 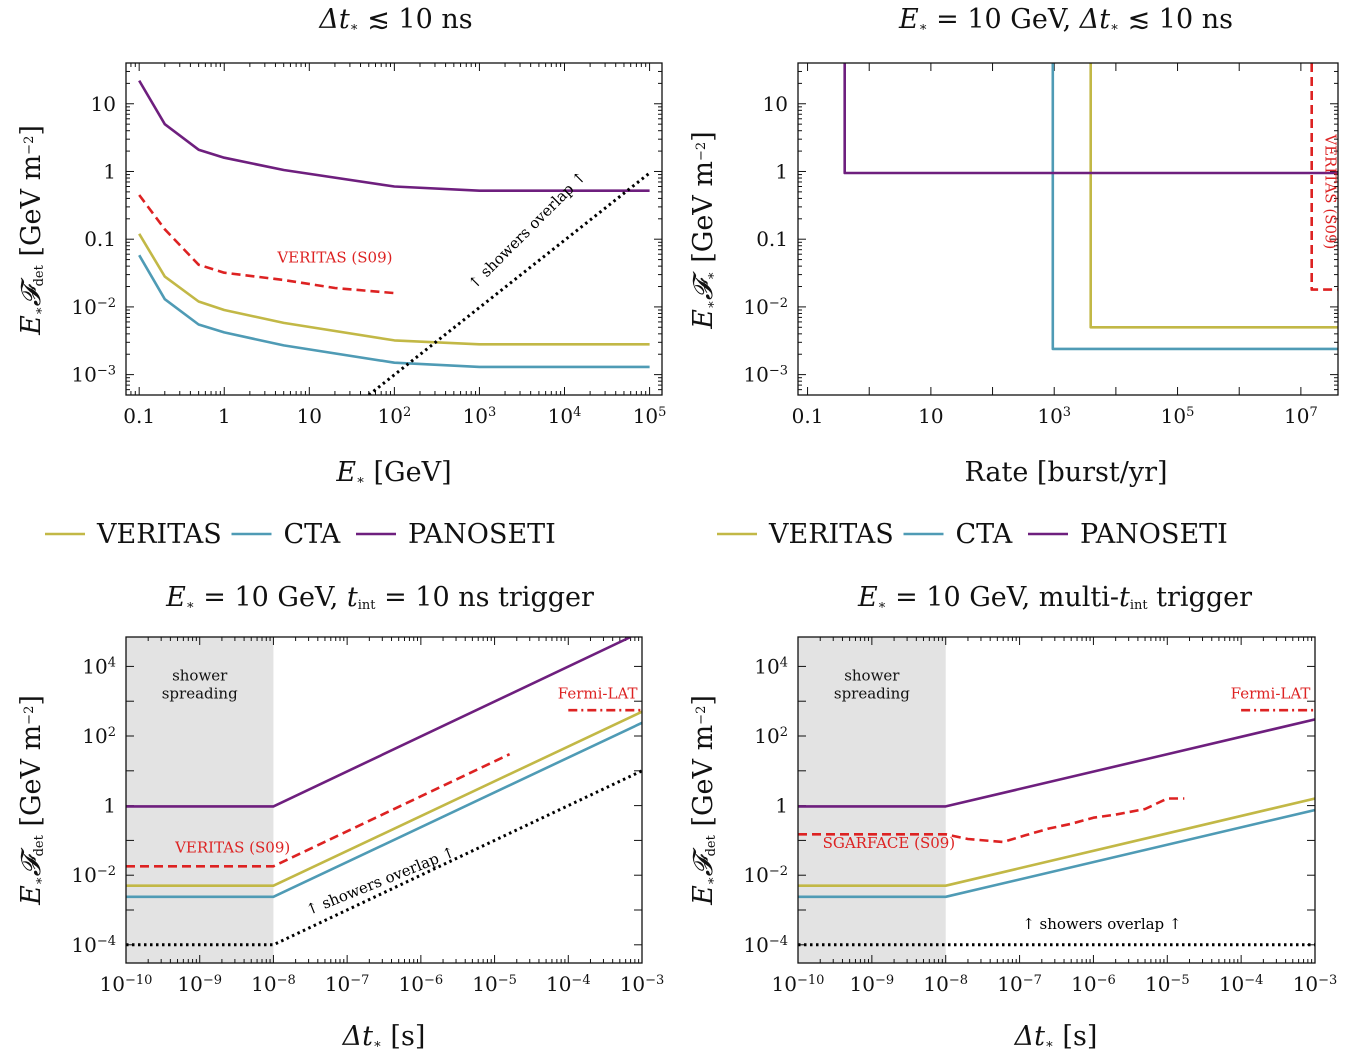 I want to click on panel-4-xtick-label-7: 10−4, so click(x=1241, y=984).